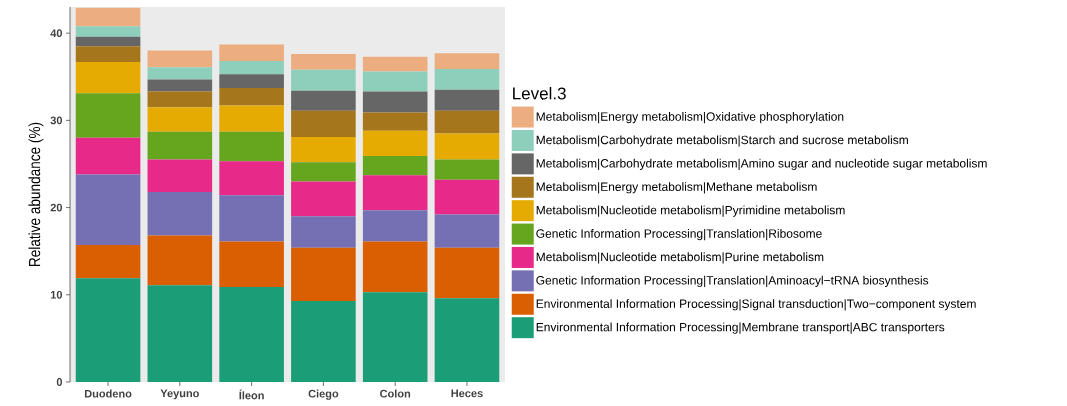  What do you see at coordinates (679, 234) in the screenshot?
I see `legend-label: Genetic Information Processing|Translation|Ribosome` at bounding box center [679, 234].